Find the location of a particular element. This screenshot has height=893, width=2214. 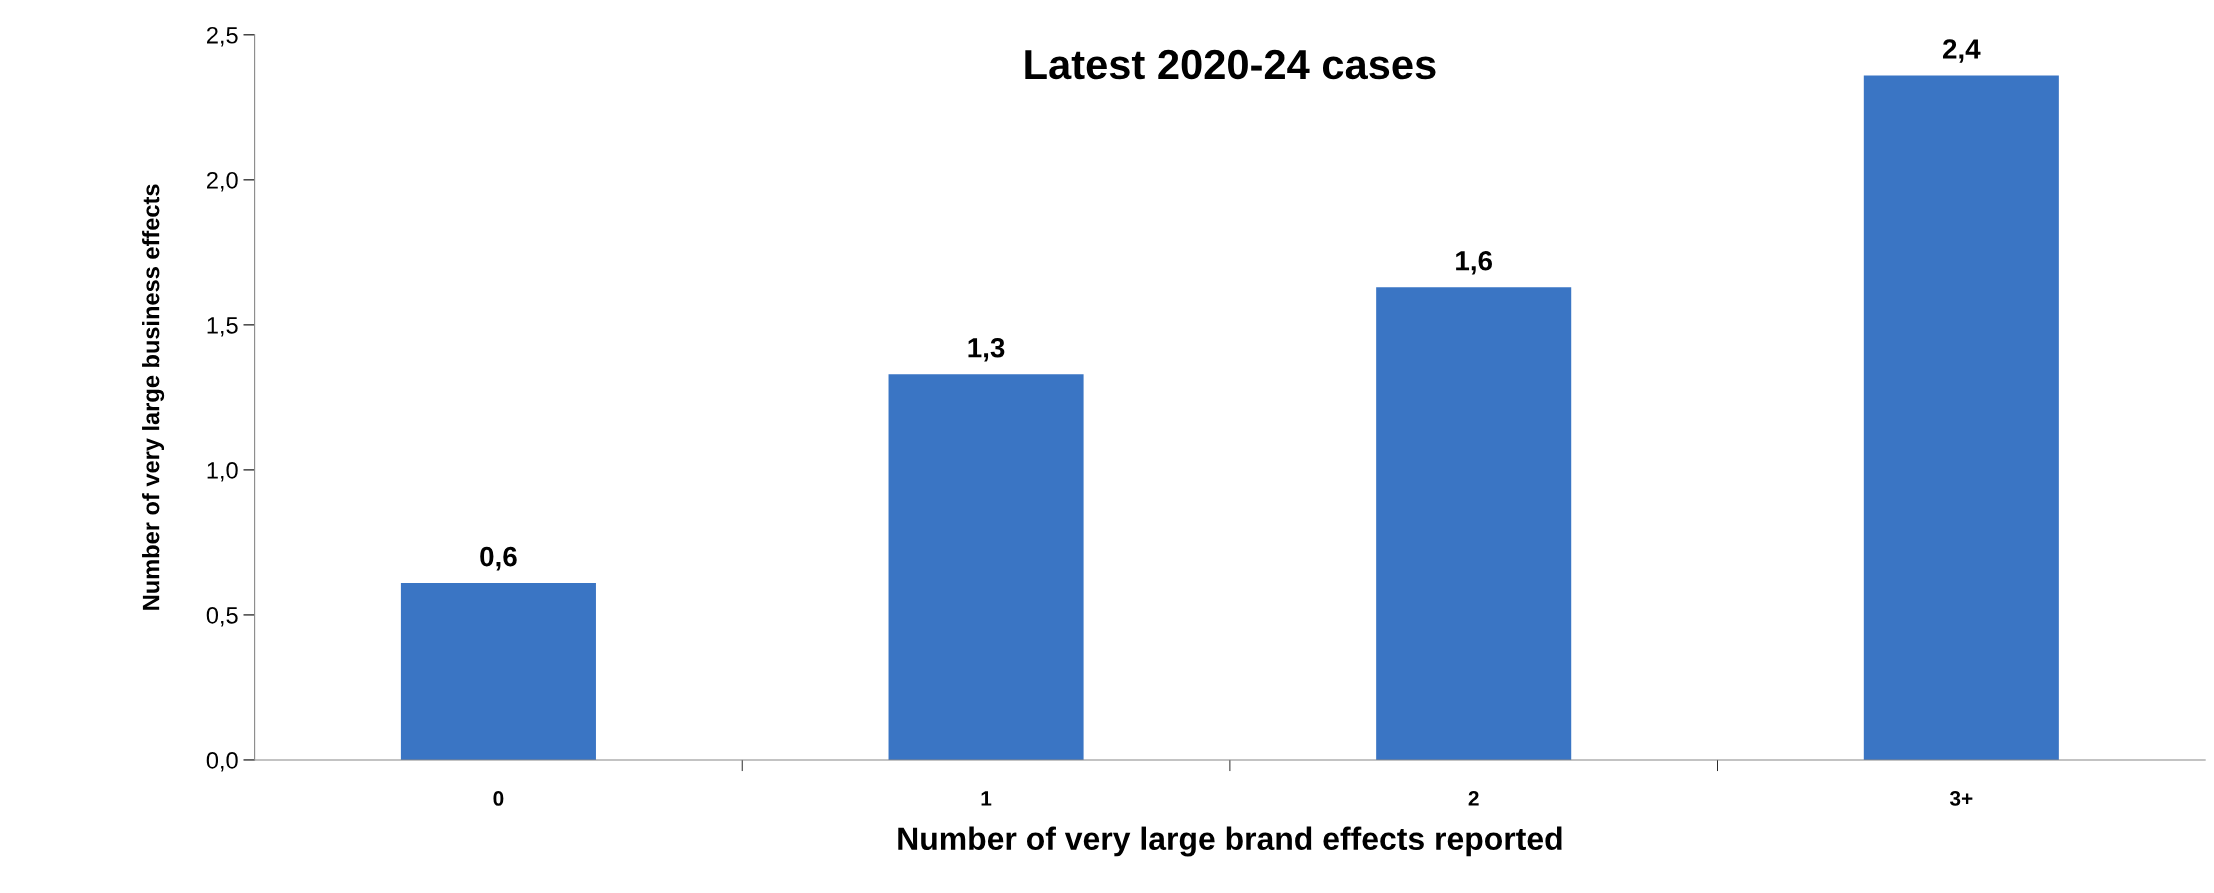

data-label: 1,6 is located at coordinates (1474, 262).